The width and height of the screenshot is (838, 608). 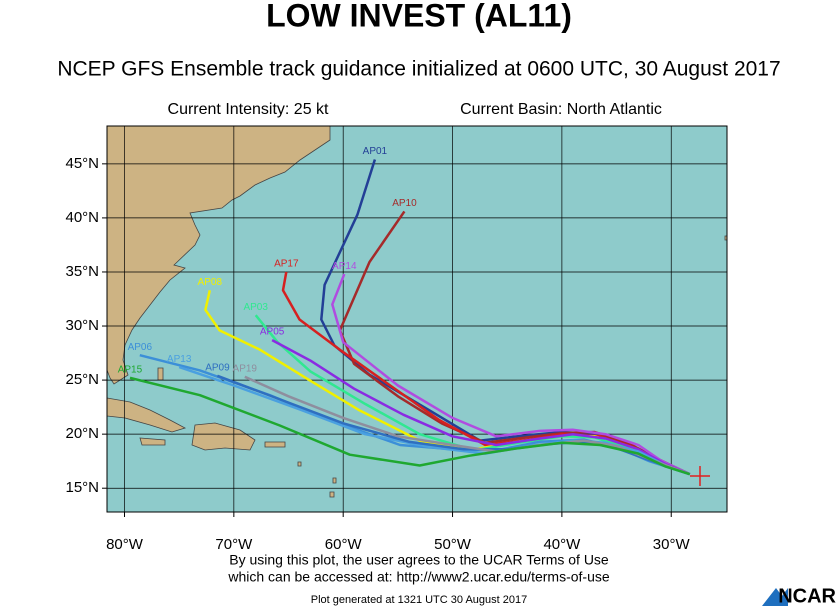 I want to click on track-label: AP01, so click(x=375, y=151).